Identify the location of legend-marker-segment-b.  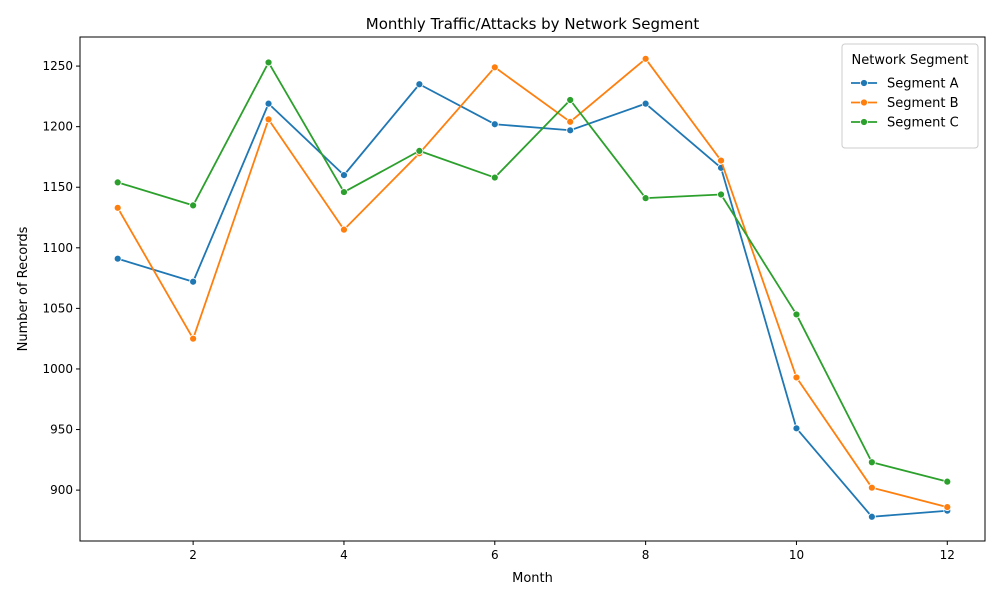
(864, 102).